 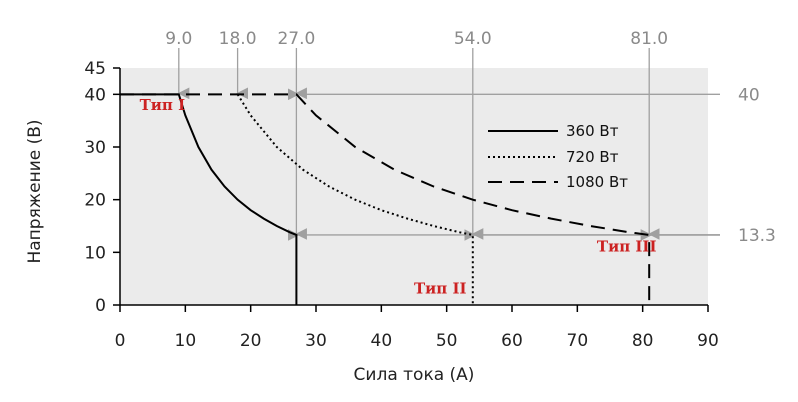 I want to click on x-tick-label: 30, so click(x=316, y=341).